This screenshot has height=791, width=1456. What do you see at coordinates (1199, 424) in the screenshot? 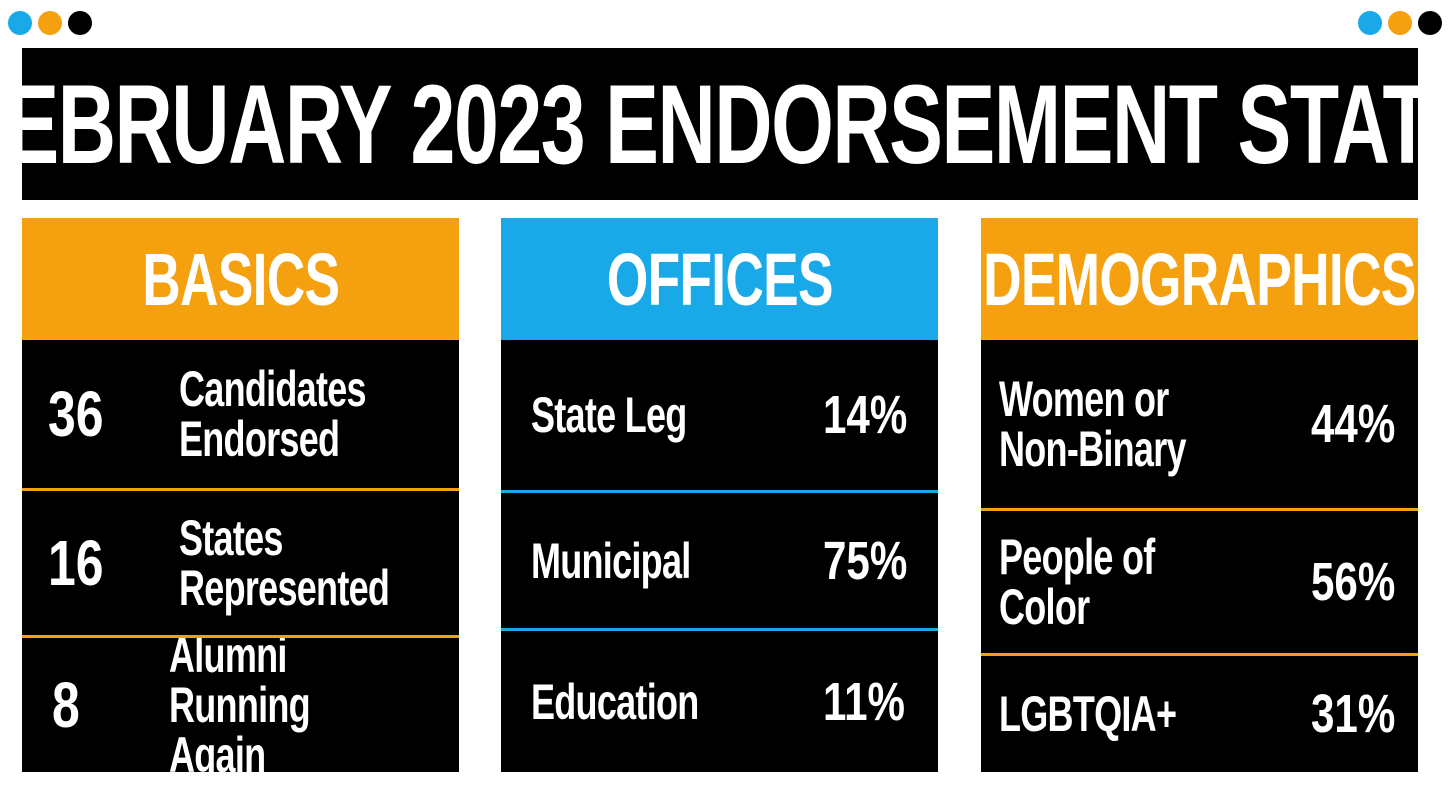
I see `stat-row: Women or Non-Binary 44%` at bounding box center [1199, 424].